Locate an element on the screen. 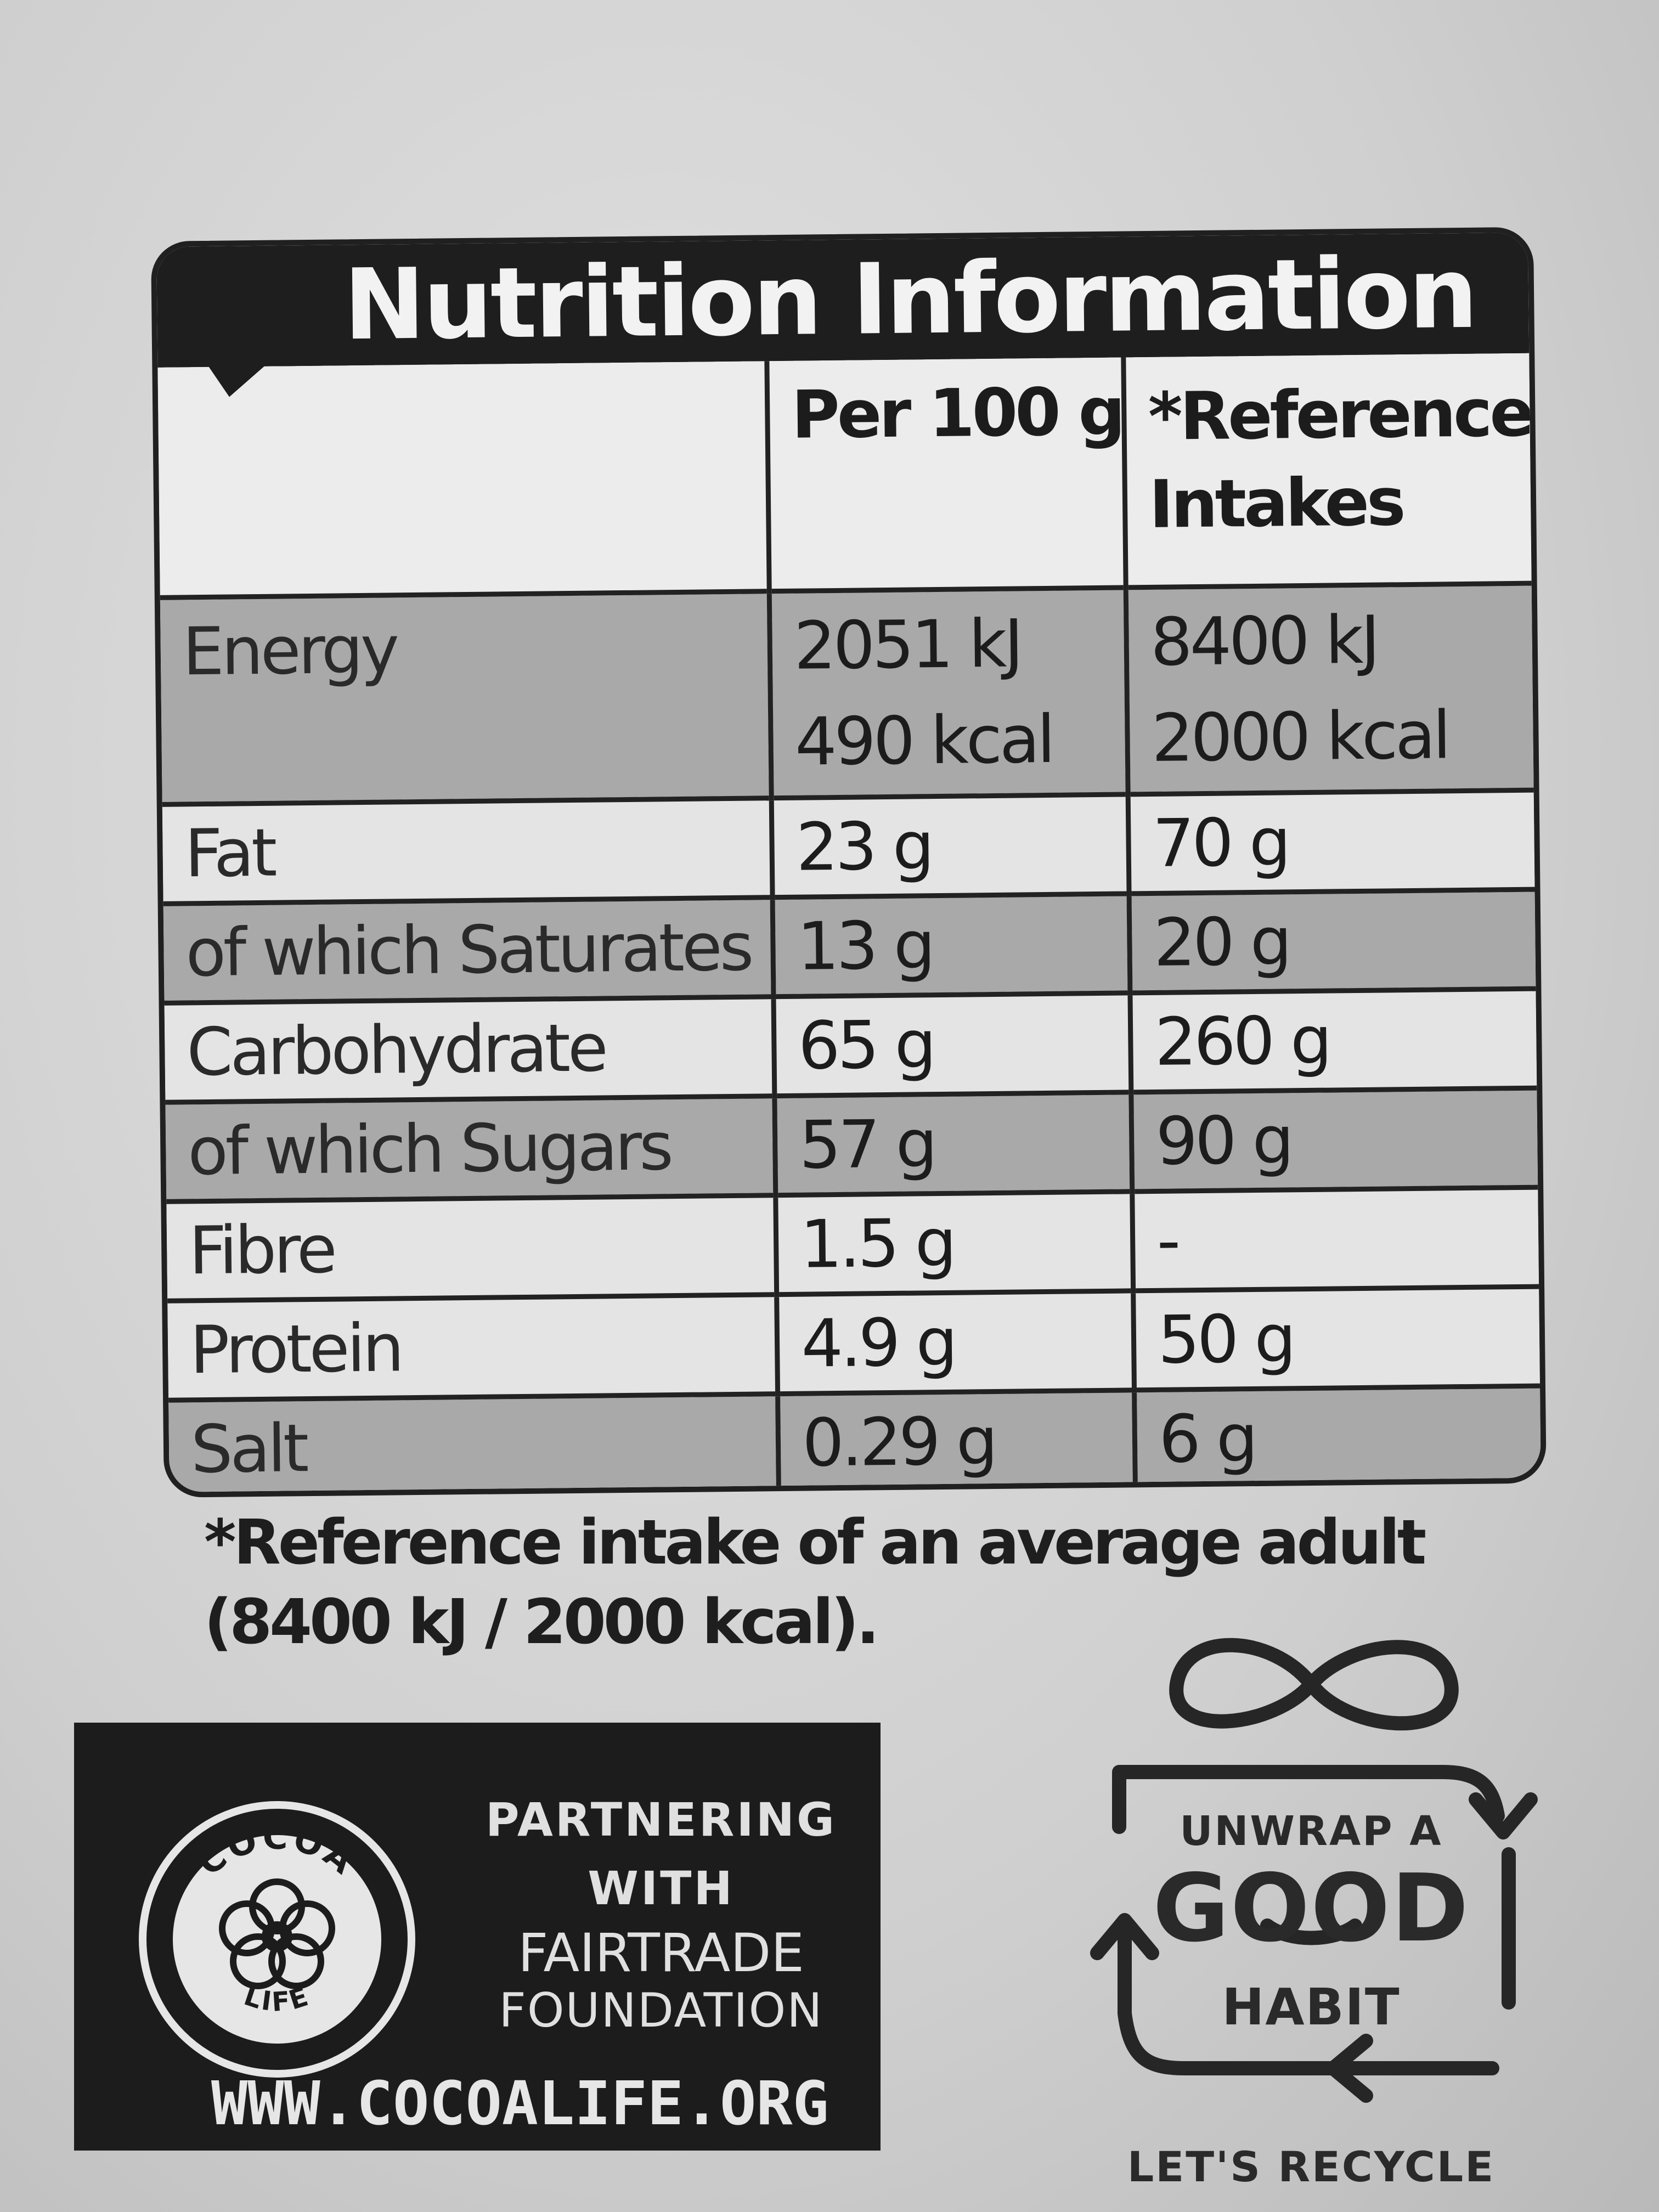 Image resolution: width=1659 pixels, height=2212 pixels. footnote-line1: *Reference intake of an average adult is located at coordinates (815, 1542).